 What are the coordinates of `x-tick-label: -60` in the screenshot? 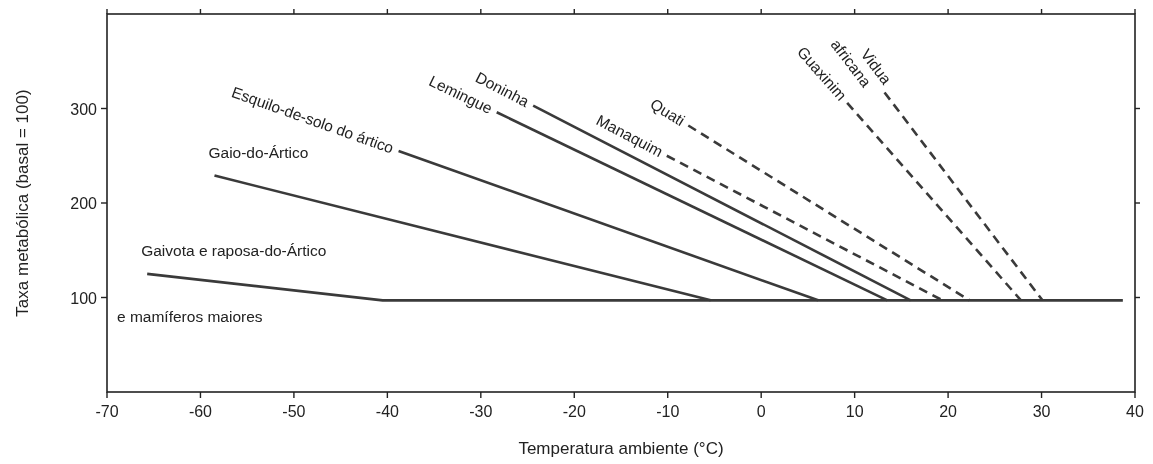 It's located at (200, 411).